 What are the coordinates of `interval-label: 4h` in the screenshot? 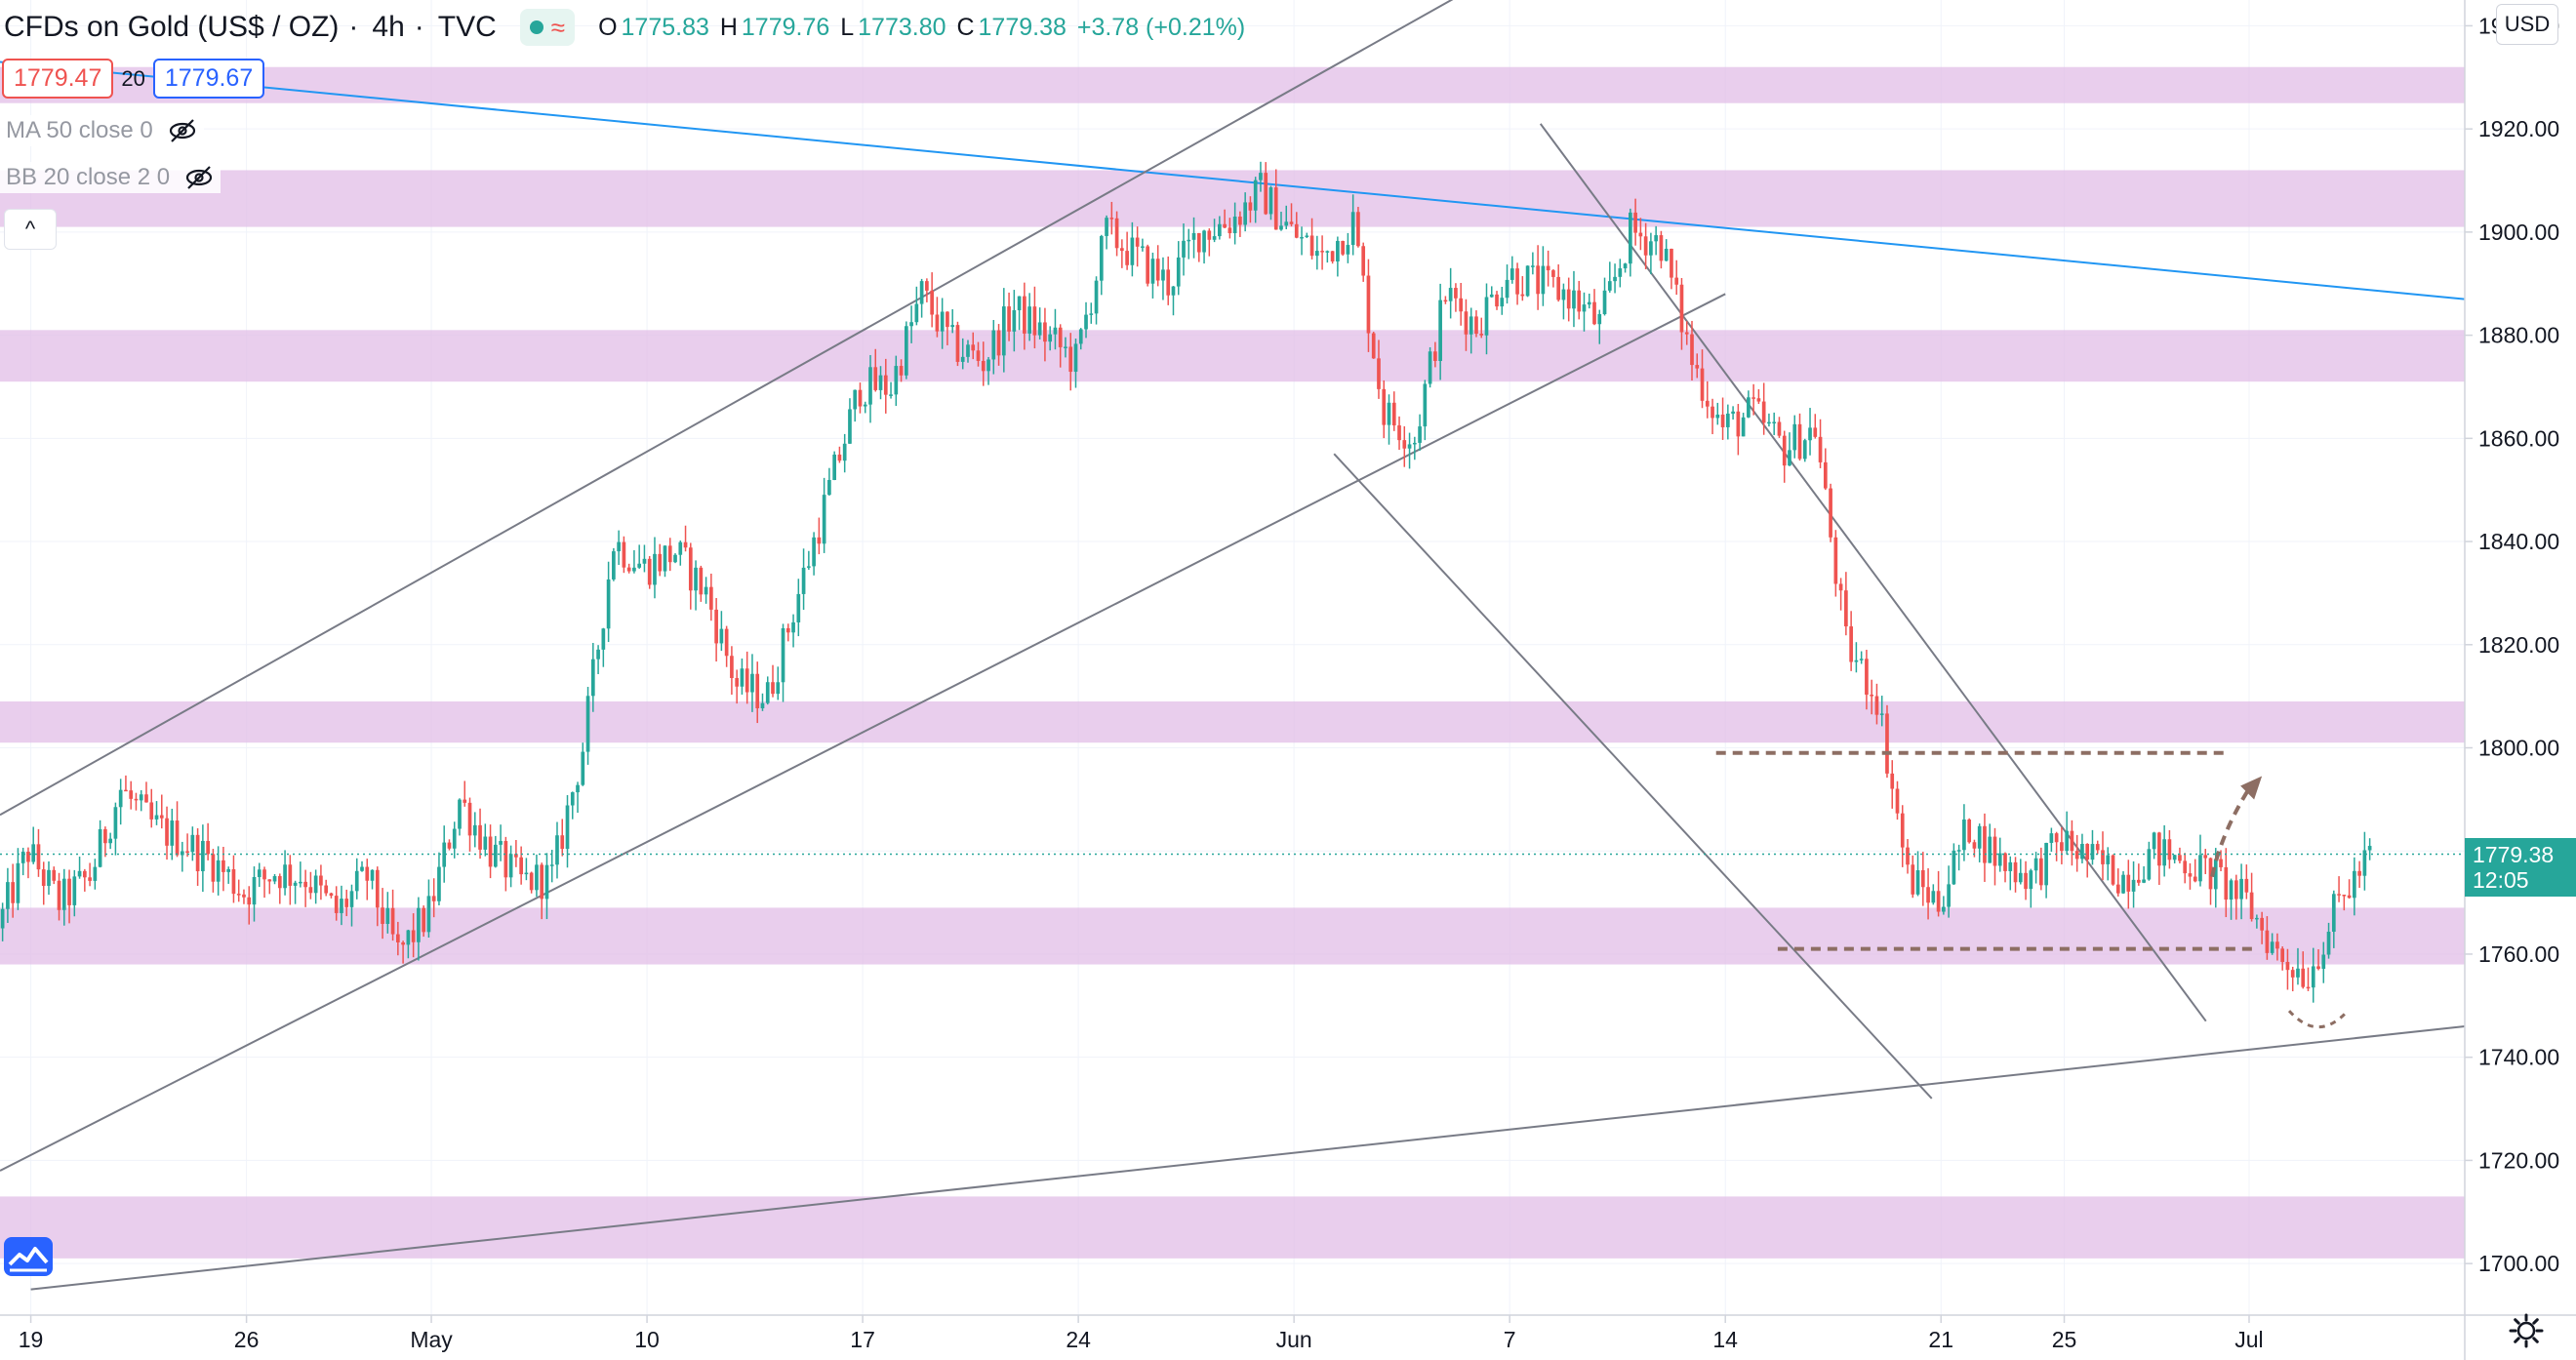 It's located at (388, 27).